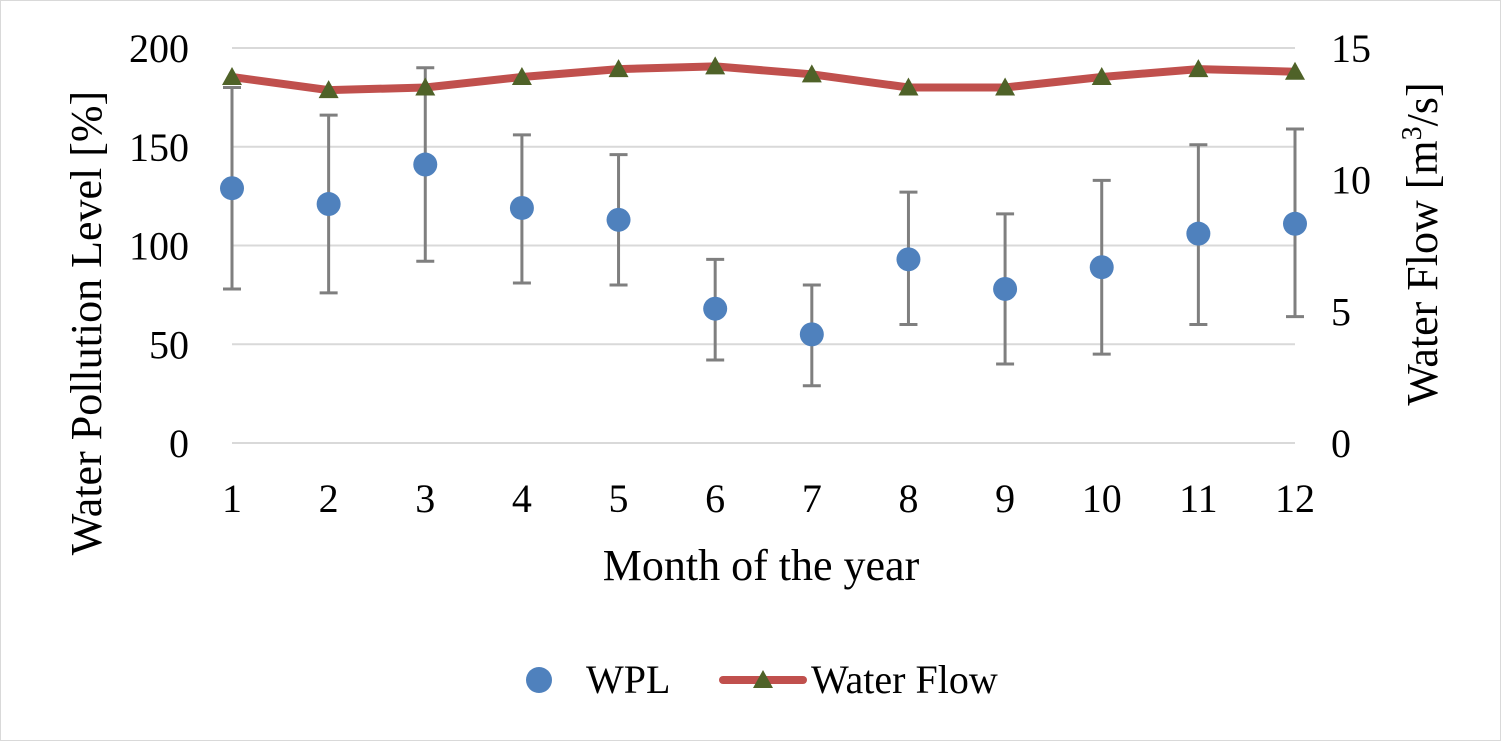  I want to click on x-tick-label: 12, so click(1295, 498).